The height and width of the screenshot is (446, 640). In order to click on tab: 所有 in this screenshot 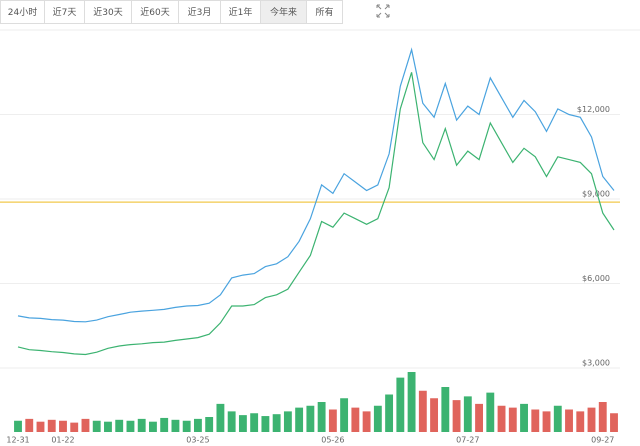, I will do `click(324, 12)`.